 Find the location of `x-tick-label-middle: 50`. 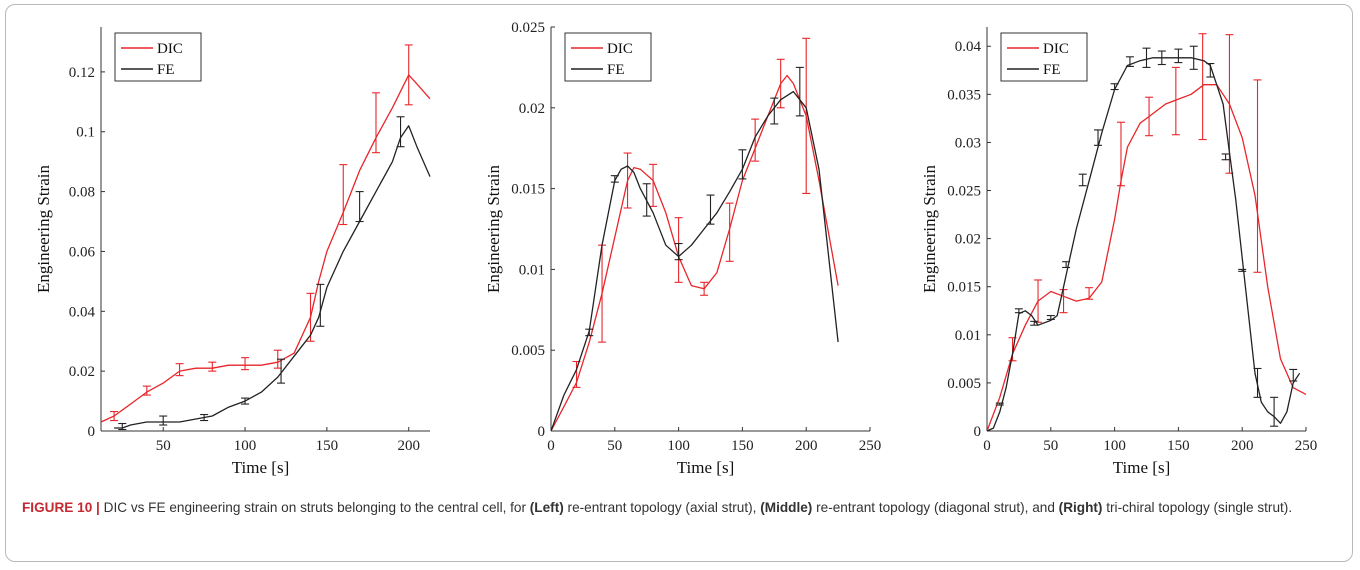

x-tick-label-middle: 50 is located at coordinates (614, 446).